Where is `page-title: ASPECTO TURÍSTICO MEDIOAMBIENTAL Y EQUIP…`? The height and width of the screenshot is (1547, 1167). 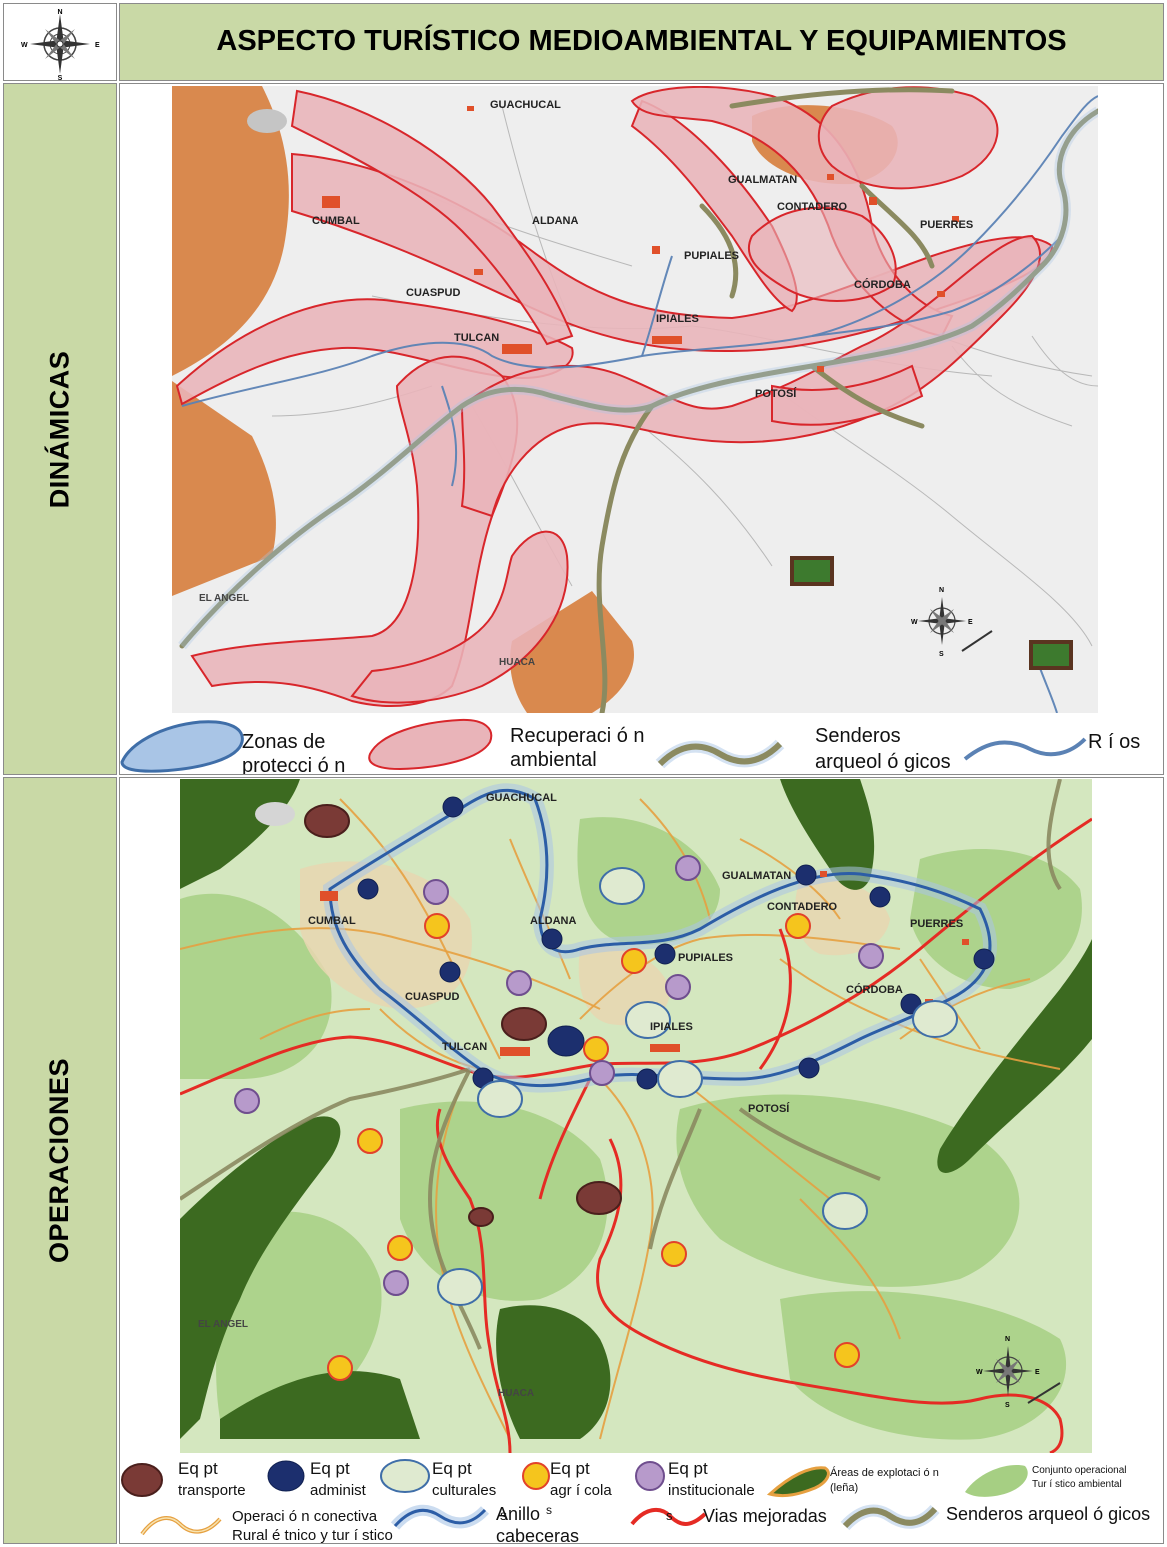 page-title: ASPECTO TURÍSTICO MEDIOAMBIENTAL Y EQUIP… is located at coordinates (641, 40).